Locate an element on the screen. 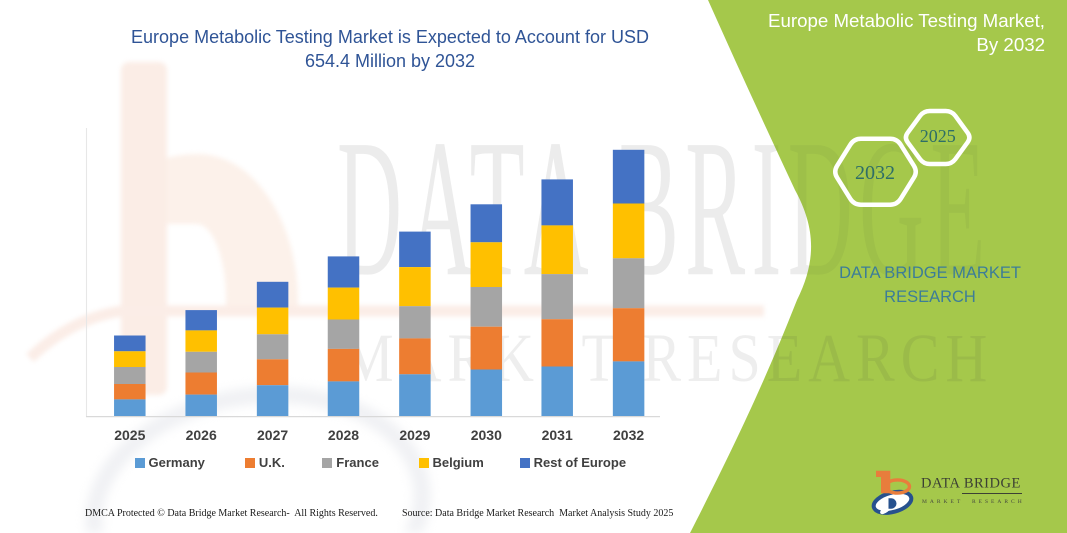 This screenshot has width=1067, height=533. svg-text: DATA BRIDGE is located at coordinates (971, 484).